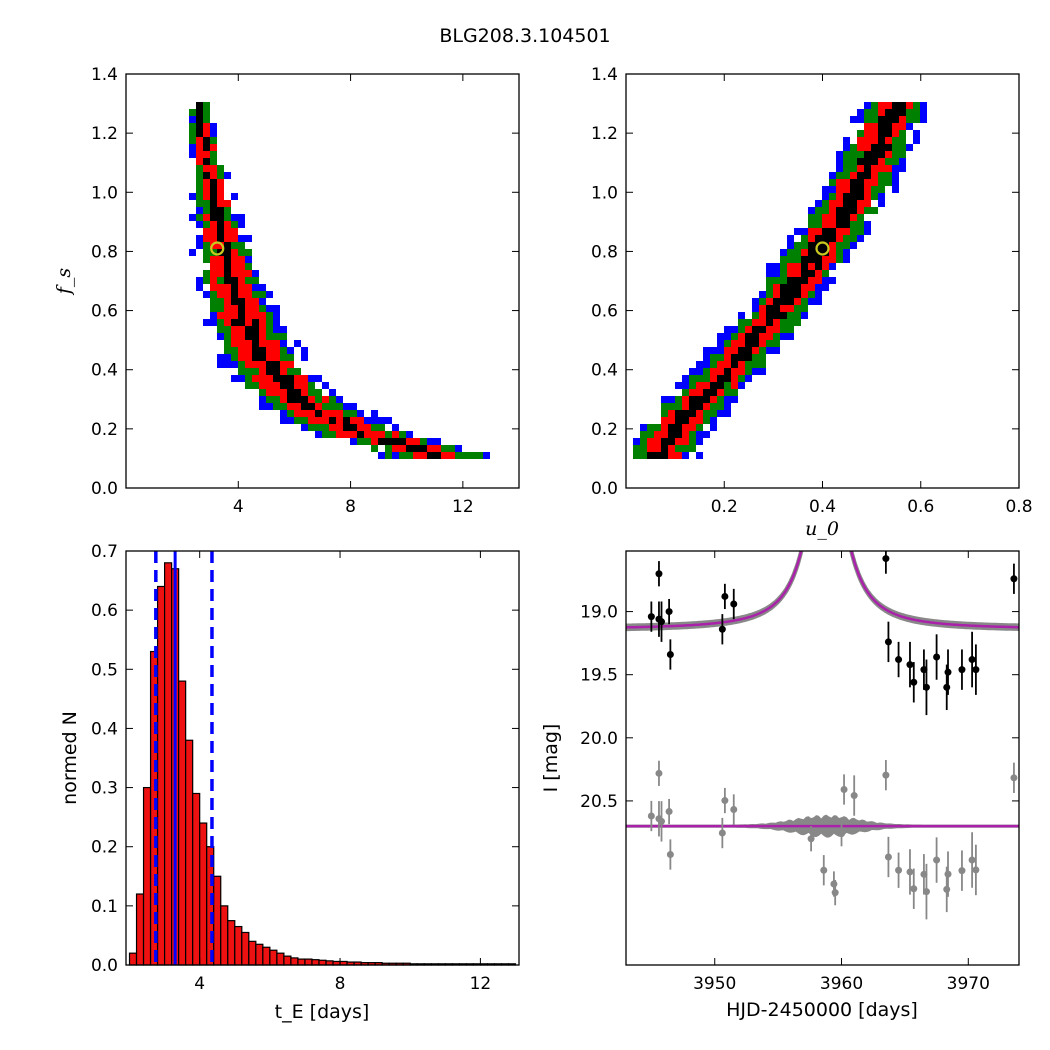 Image resolution: width=1050 pixels, height=1050 pixels. I want to click on y-tick-label: 0.8, so click(604, 252).